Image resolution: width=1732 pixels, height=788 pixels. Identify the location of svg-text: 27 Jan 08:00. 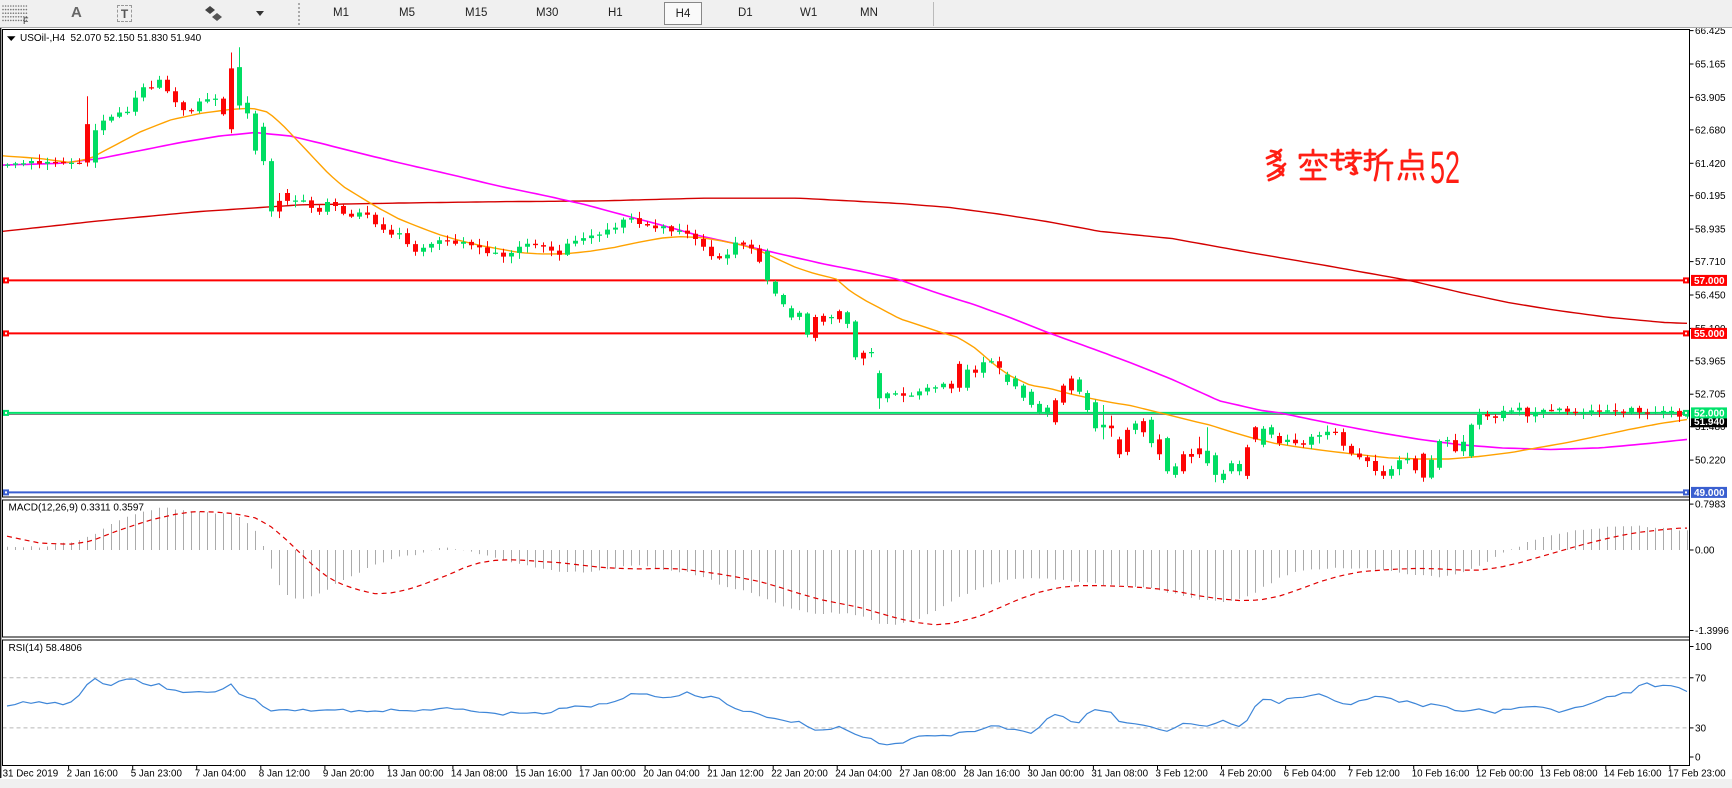
(927, 774).